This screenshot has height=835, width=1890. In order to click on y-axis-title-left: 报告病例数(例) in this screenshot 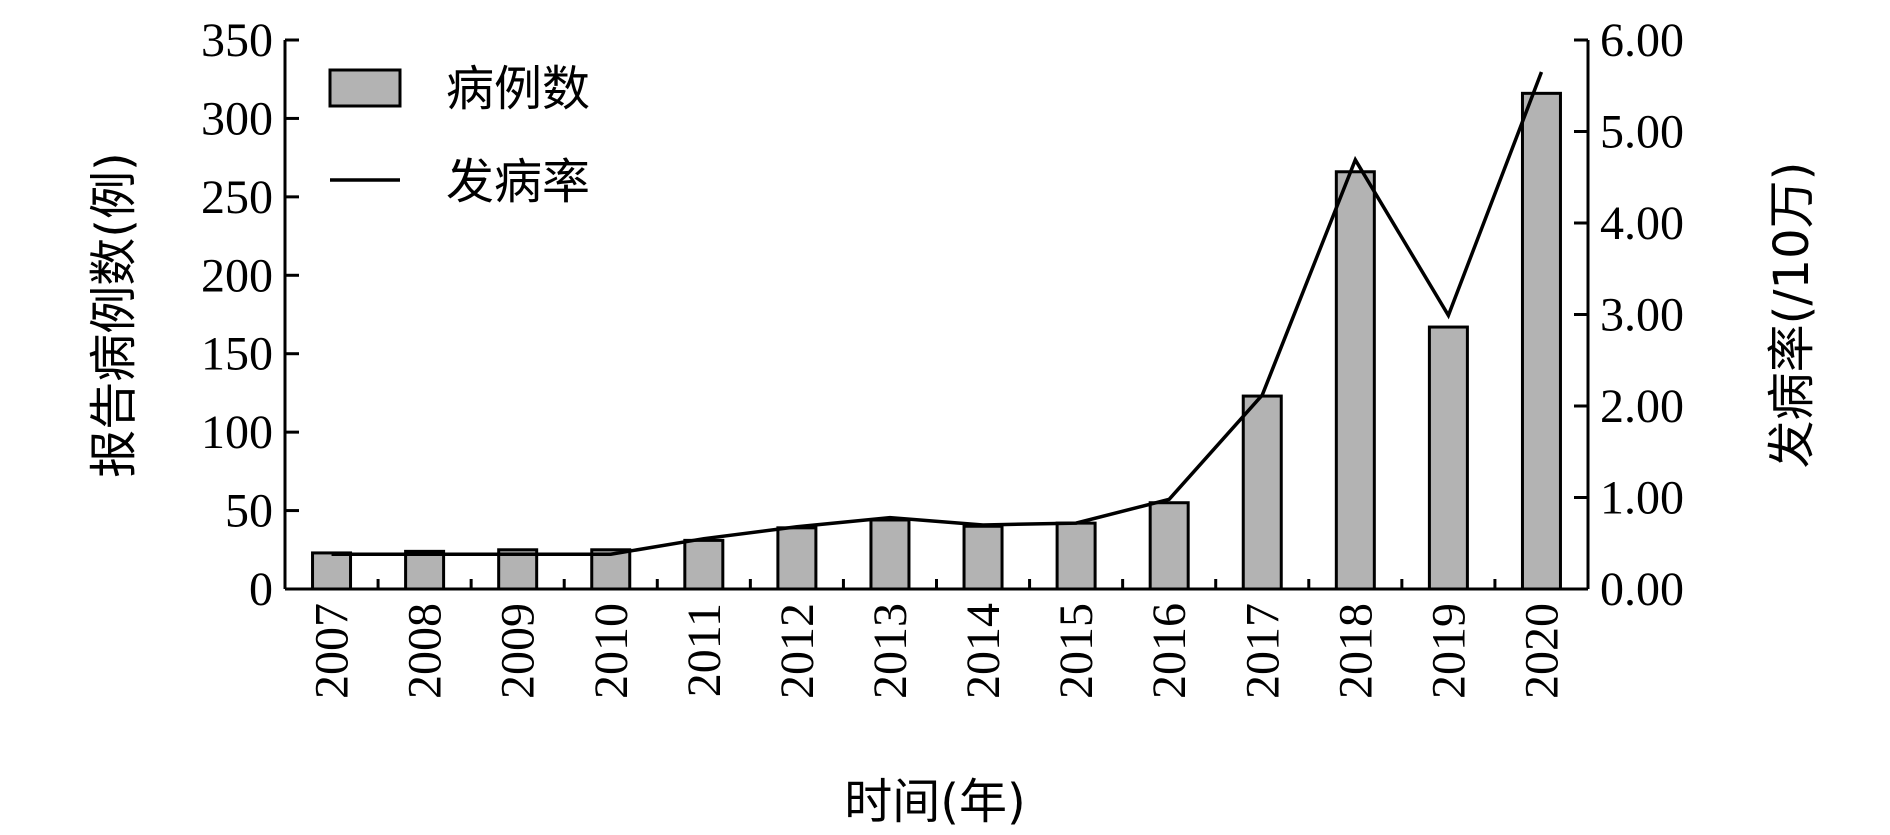, I will do `click(114, 314)`.